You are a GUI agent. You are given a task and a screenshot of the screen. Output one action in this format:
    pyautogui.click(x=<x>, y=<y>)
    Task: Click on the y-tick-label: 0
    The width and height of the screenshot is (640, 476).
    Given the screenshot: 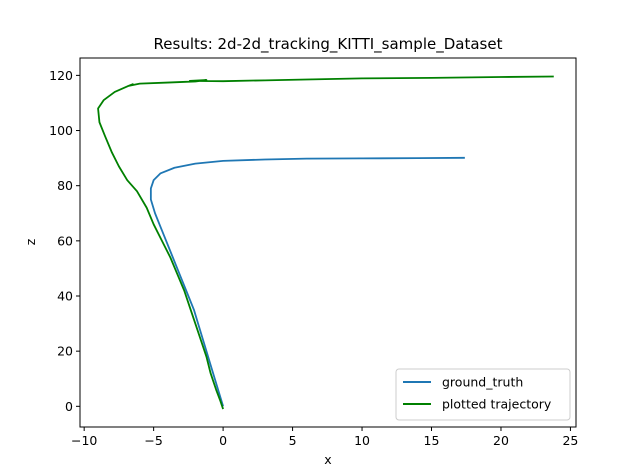 What is the action you would take?
    pyautogui.click(x=69, y=406)
    